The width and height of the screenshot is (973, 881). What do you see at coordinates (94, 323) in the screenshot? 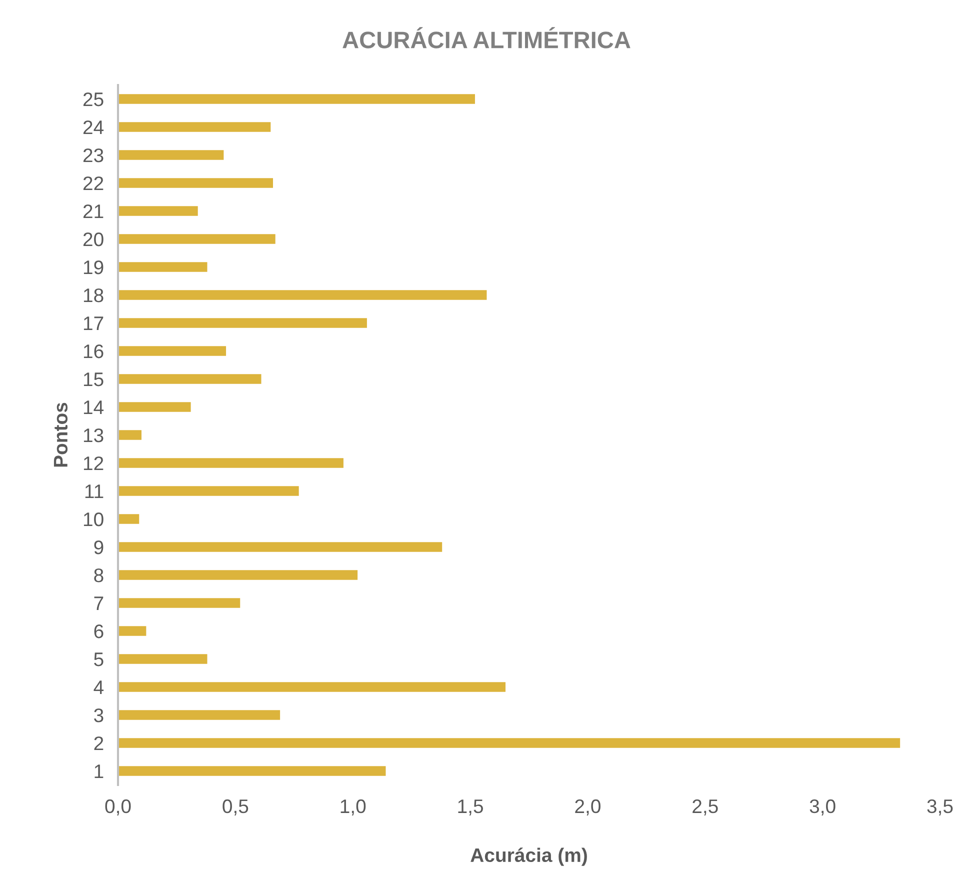
I see `y-tick-label: 17` at bounding box center [94, 323].